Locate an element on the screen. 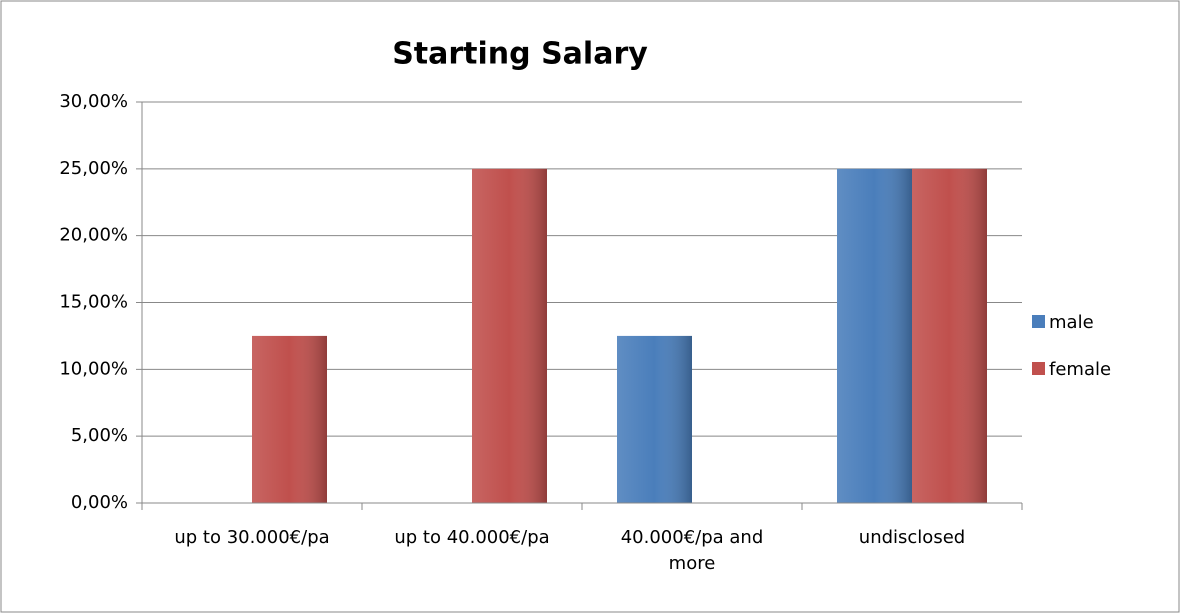  legend-label: female is located at coordinates (1080, 369).